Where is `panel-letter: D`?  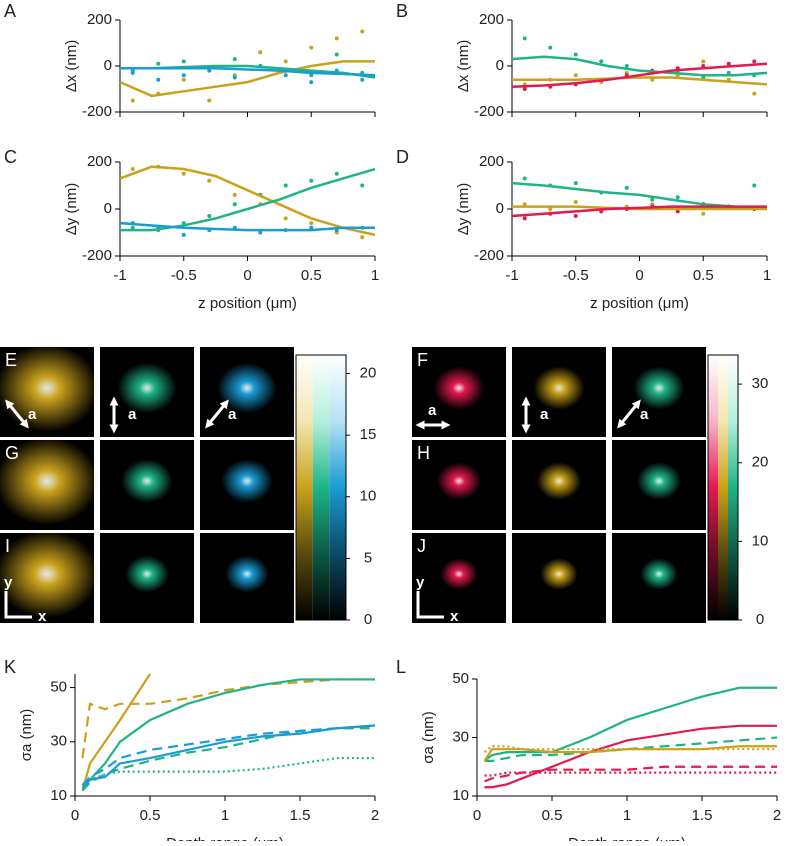 panel-letter: D is located at coordinates (402, 157).